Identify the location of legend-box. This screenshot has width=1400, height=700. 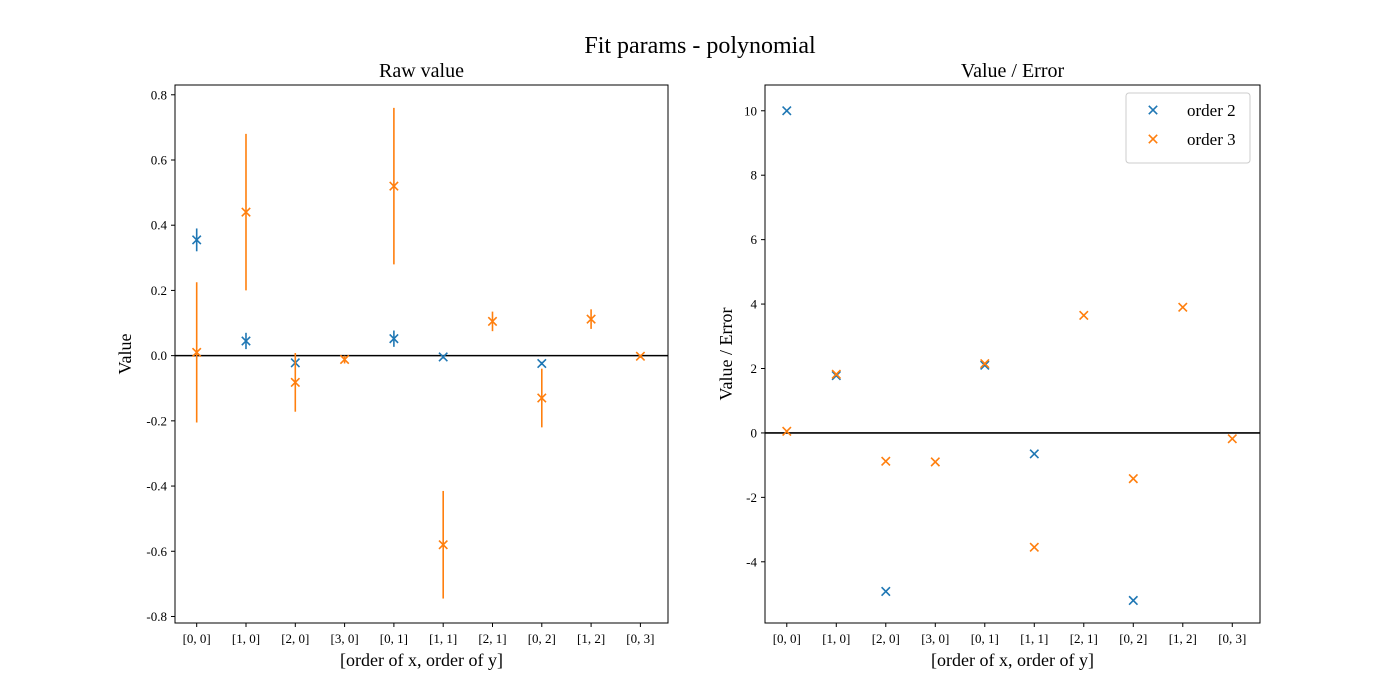
(1188, 128).